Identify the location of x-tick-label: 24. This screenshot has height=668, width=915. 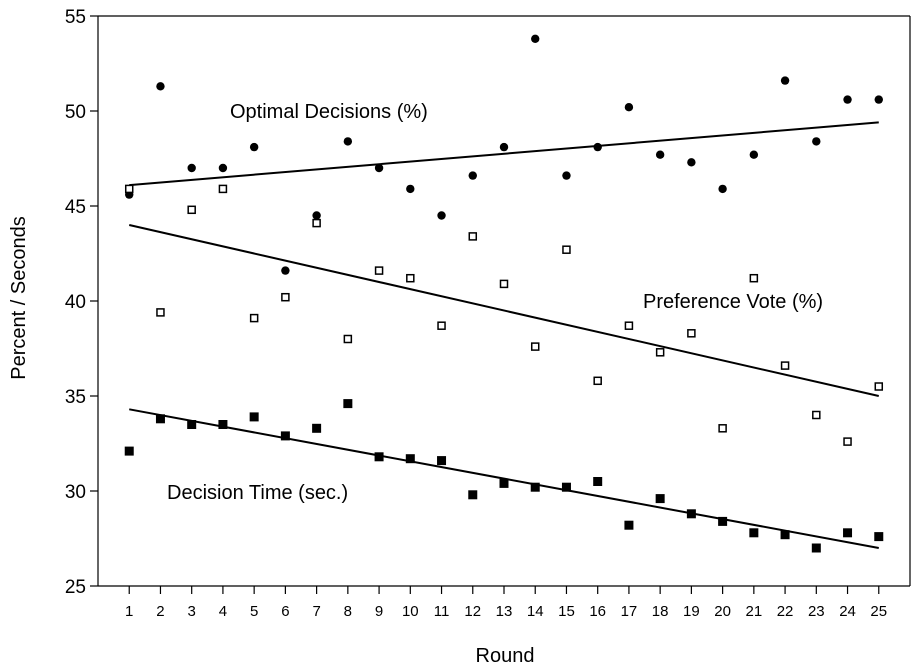
(847, 611).